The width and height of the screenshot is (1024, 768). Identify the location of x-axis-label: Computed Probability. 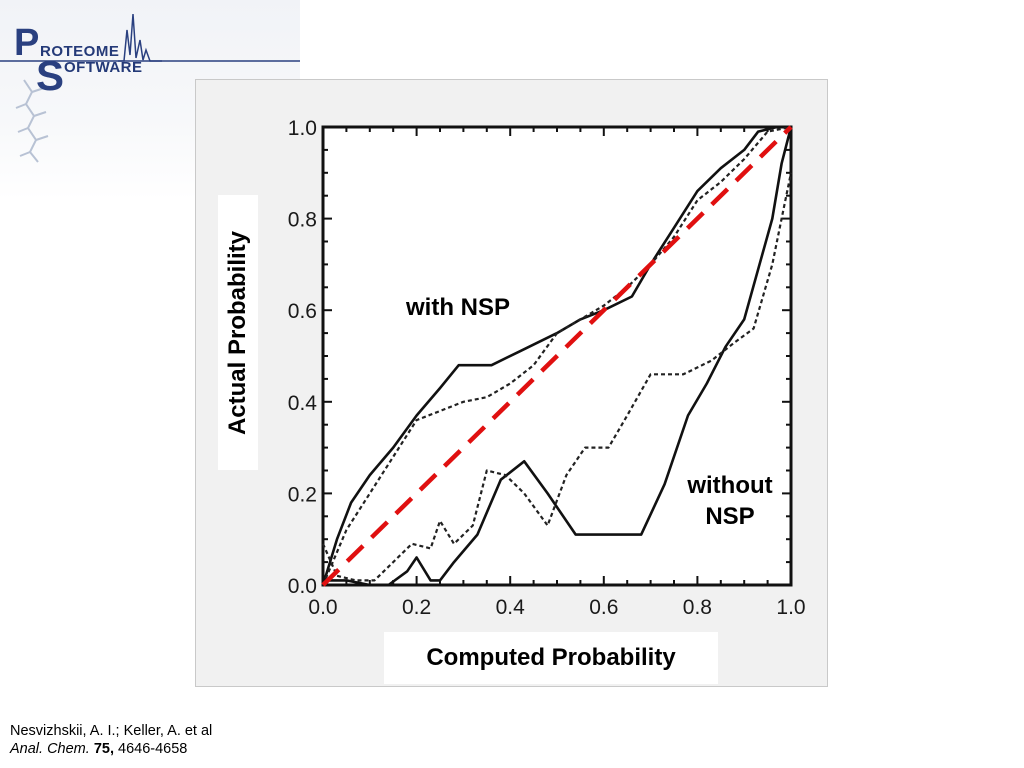
(551, 658).